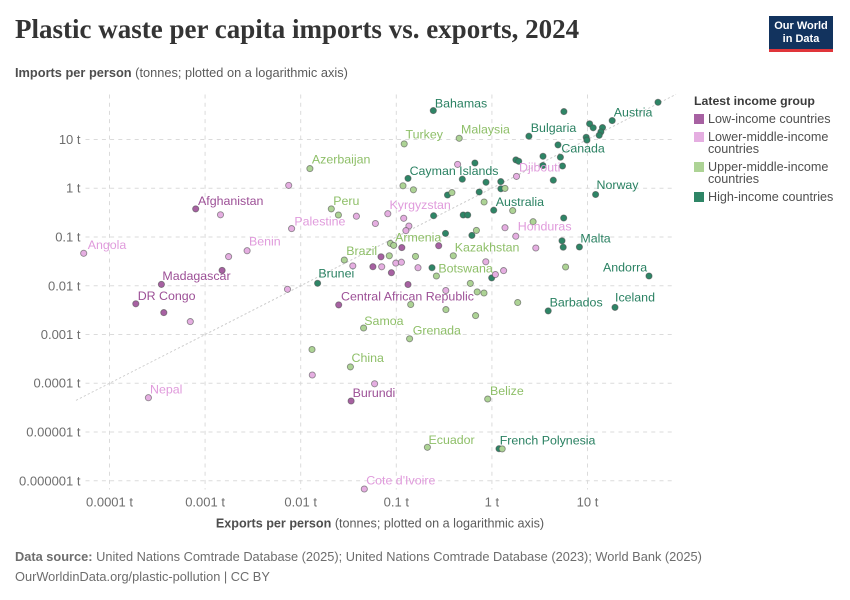 This screenshot has height=600, width=850. What do you see at coordinates (595, 239) in the screenshot?
I see `svg-text: Malta` at bounding box center [595, 239].